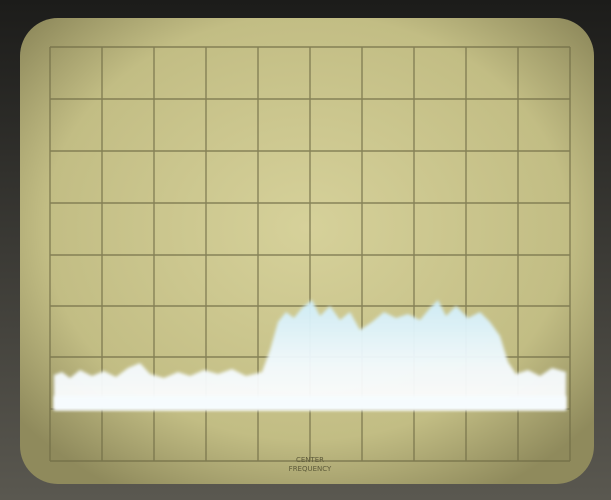  What do you see at coordinates (310, 403) in the screenshot?
I see `baseline-glow` at bounding box center [310, 403].